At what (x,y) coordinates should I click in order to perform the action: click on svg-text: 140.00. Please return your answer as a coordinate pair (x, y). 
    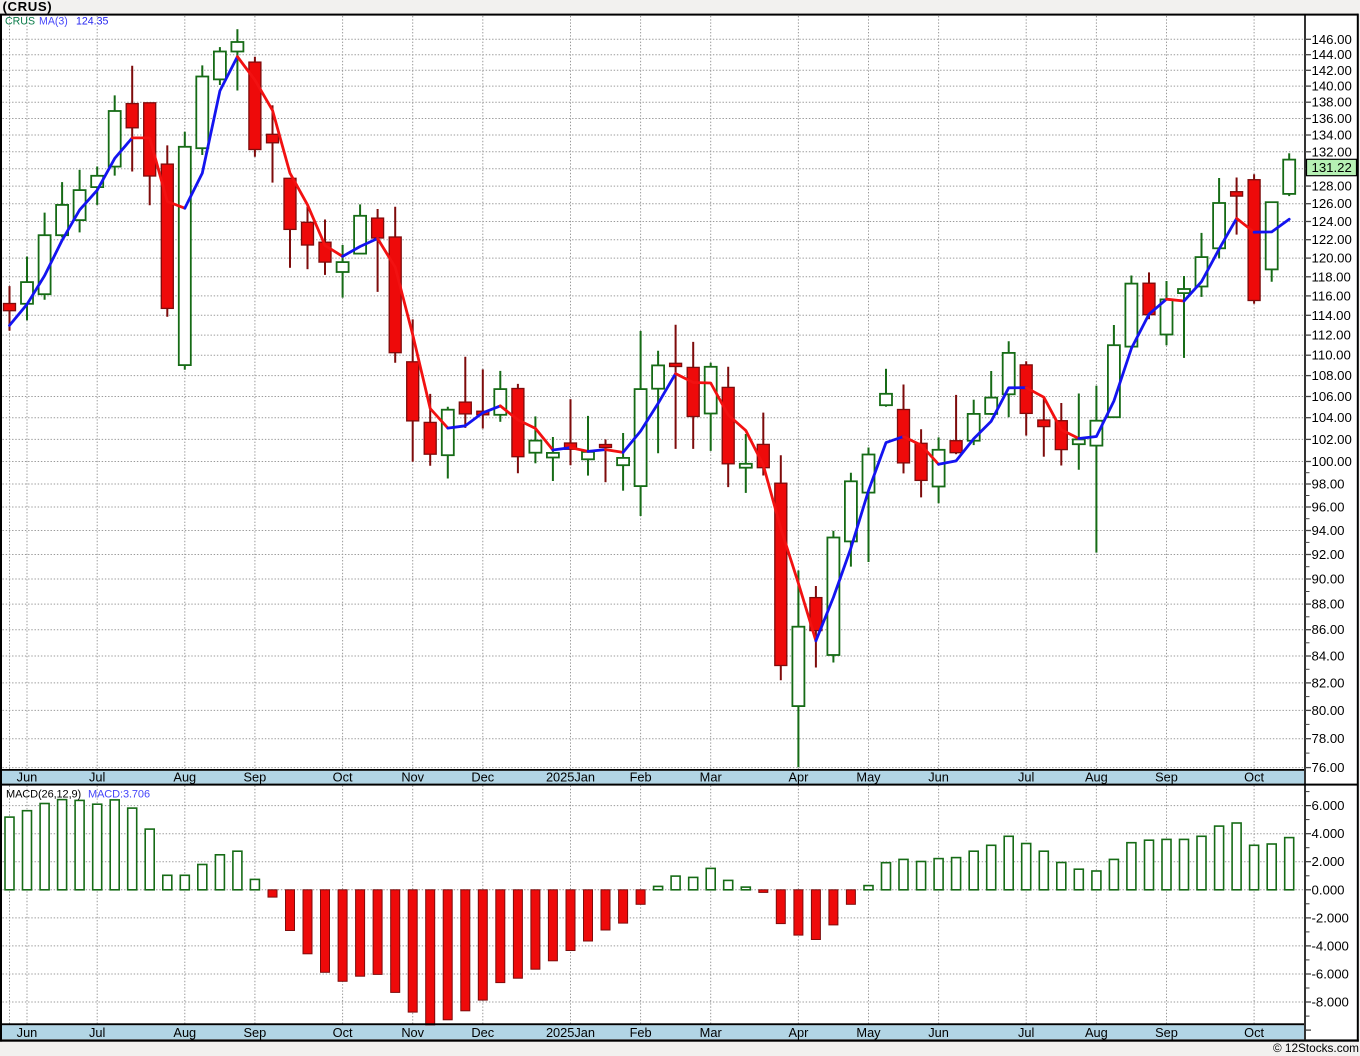
    Looking at the image, I should click on (1332, 86).